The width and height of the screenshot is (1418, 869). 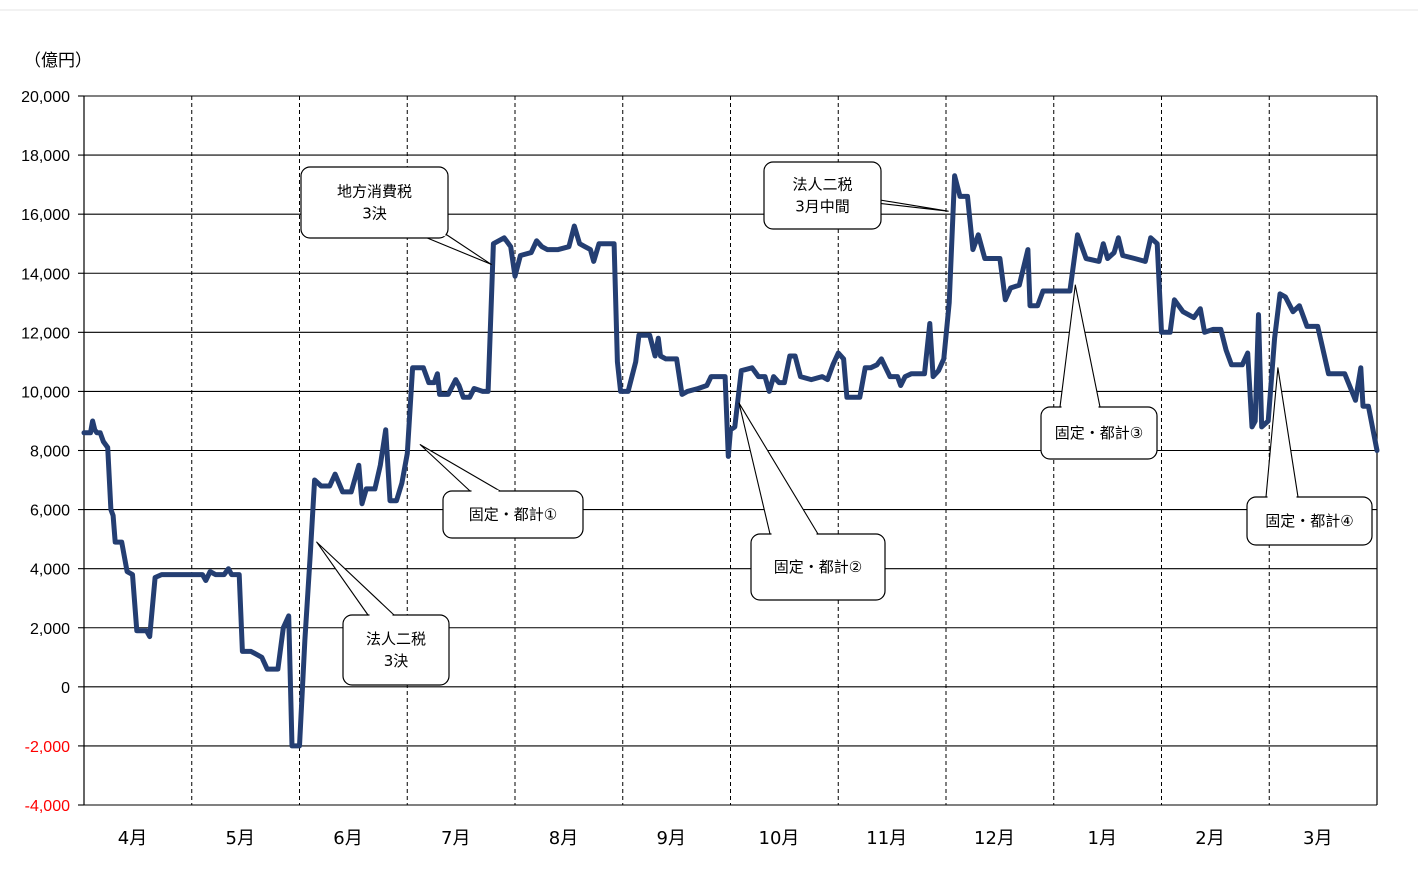 I want to click on y-tick-label: -4,000, so click(x=47, y=806).